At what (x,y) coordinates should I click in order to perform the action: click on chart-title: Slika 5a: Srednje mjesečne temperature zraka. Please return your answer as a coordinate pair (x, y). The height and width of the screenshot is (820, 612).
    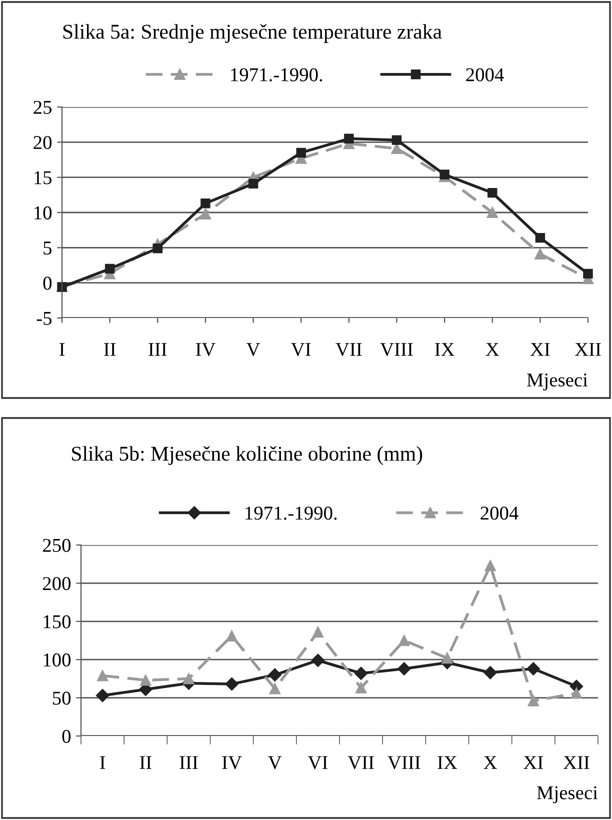
    Looking at the image, I should click on (252, 33).